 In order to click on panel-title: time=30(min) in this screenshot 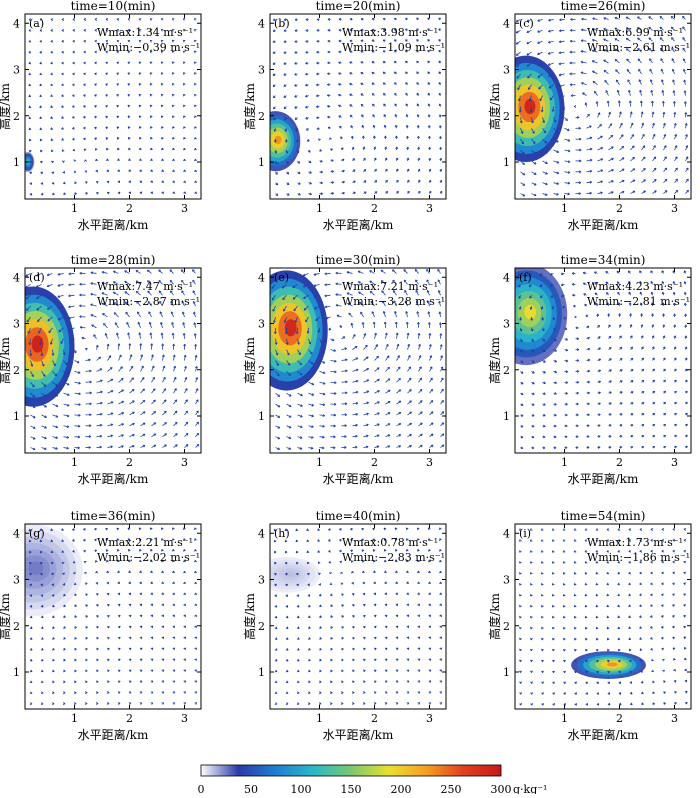, I will do `click(358, 260)`.